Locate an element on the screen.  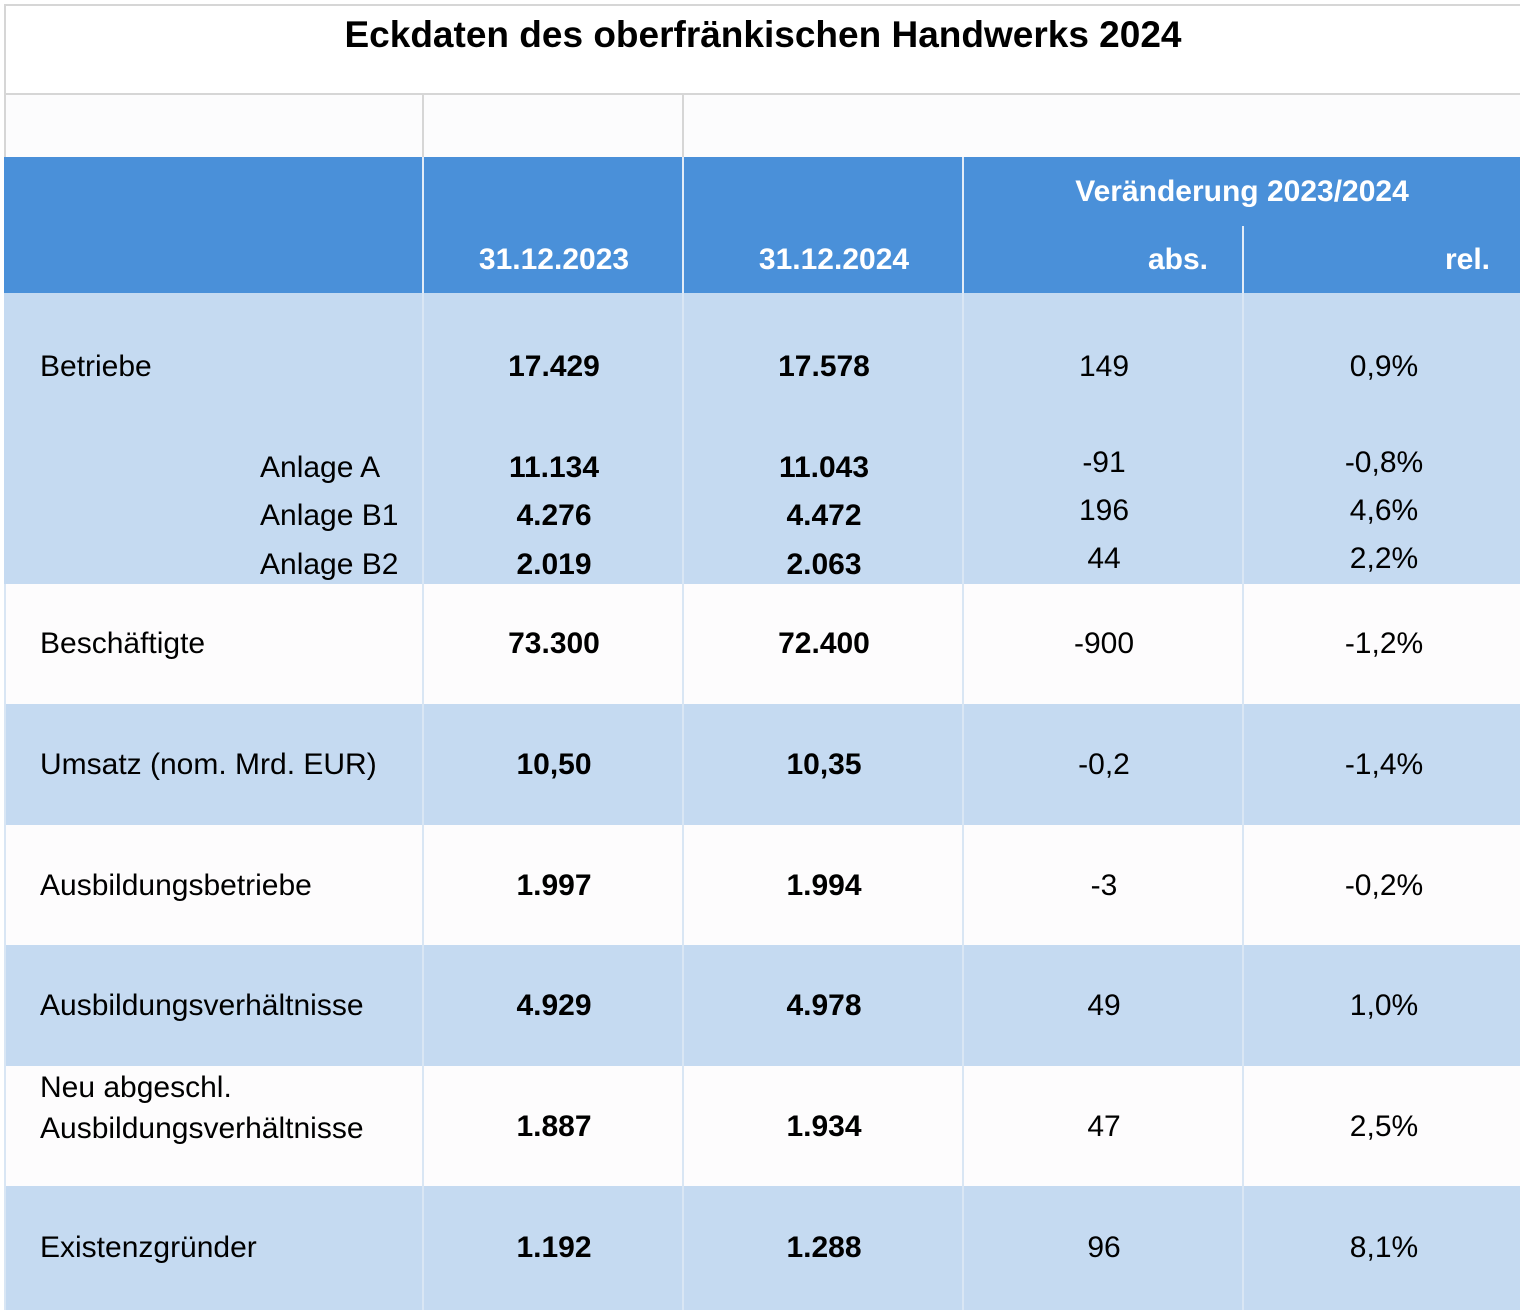
row-label: Existenzgründer is located at coordinates (148, 1247).